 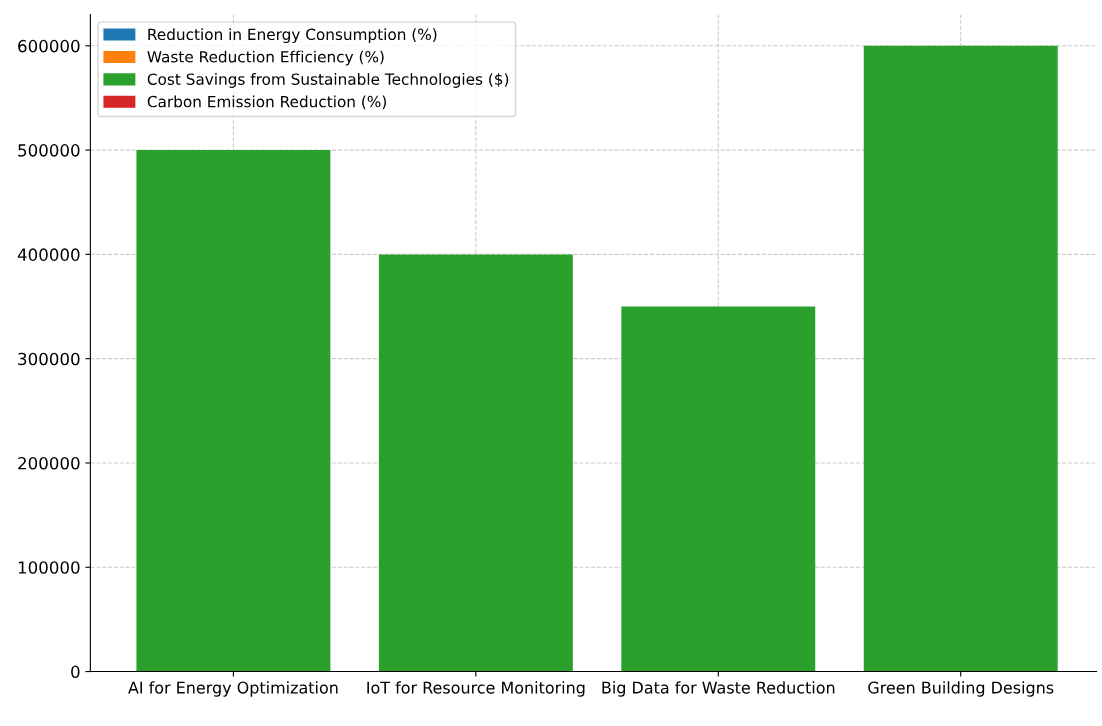 What do you see at coordinates (49, 150) in the screenshot?
I see `y-tick-label: 500000` at bounding box center [49, 150].